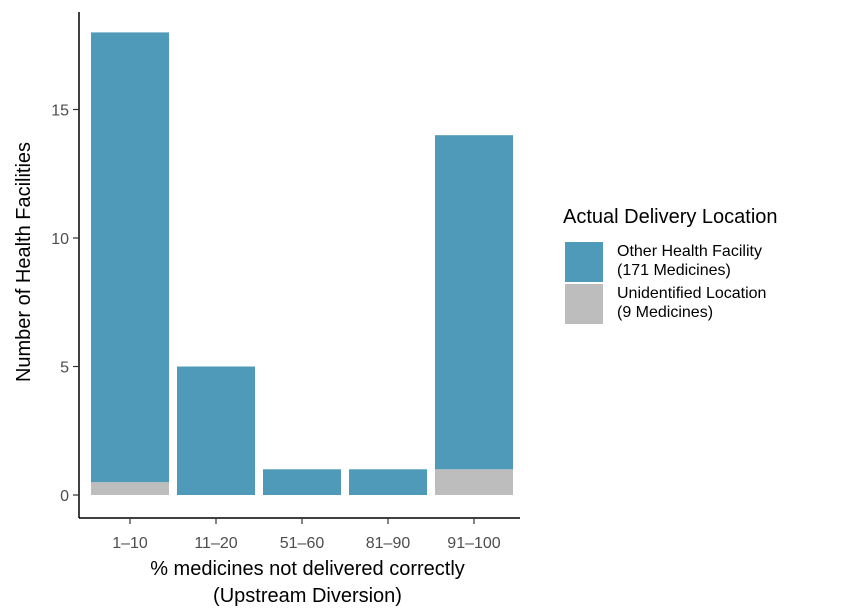 Image resolution: width=842 pixels, height=613 pixels. I want to click on legend-label: Other Health Facility, so click(689, 251).